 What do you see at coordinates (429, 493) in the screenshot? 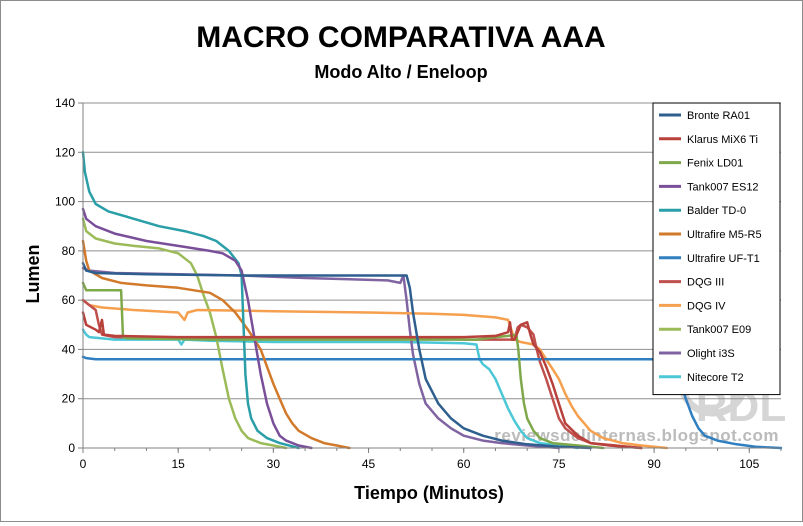
I see `x-axis-label: Tiempo (Minutos)` at bounding box center [429, 493].